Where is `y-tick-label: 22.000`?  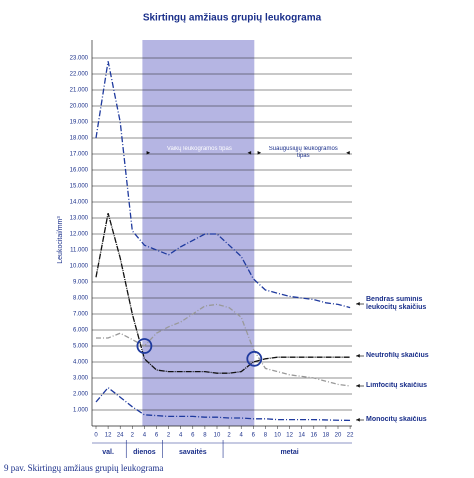
y-tick-label: 22.000 is located at coordinates (79, 75).